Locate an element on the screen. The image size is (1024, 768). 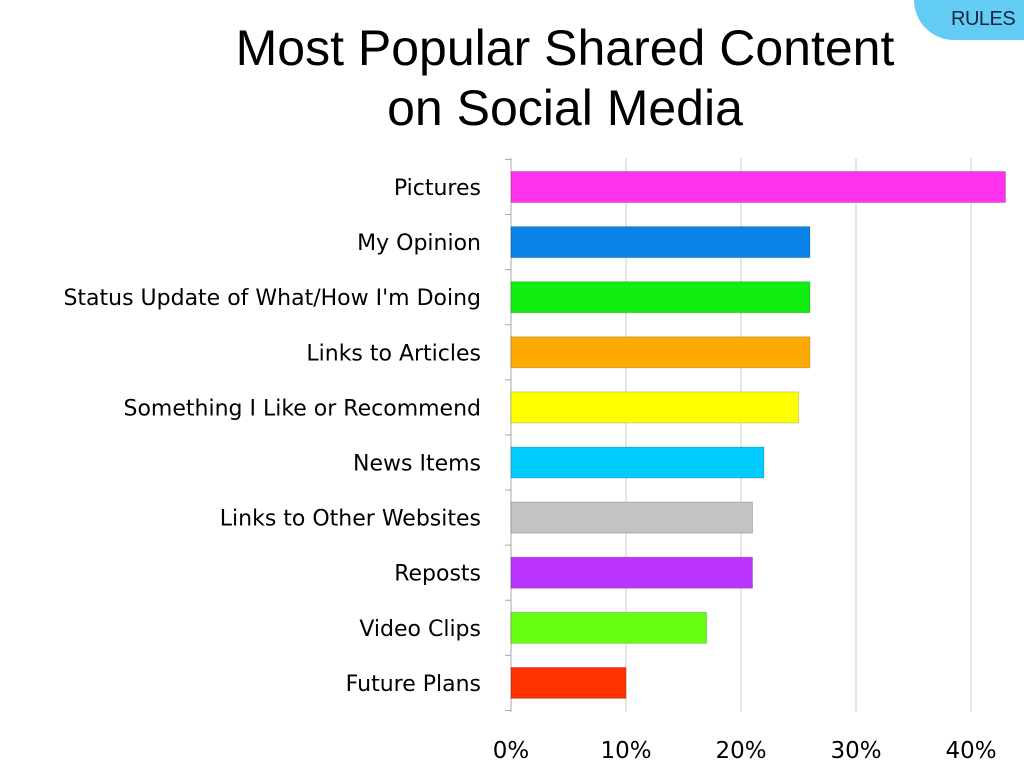
rules-badge is located at coordinates (969, 20).